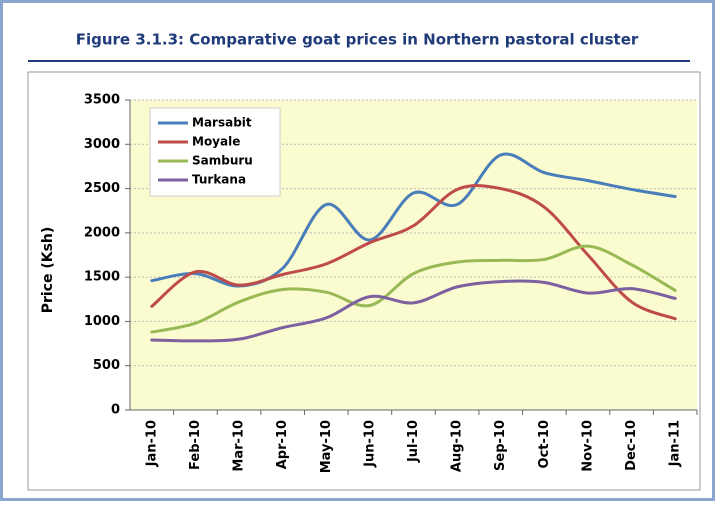  I want to click on legend-label: Marsabit, so click(222, 123).